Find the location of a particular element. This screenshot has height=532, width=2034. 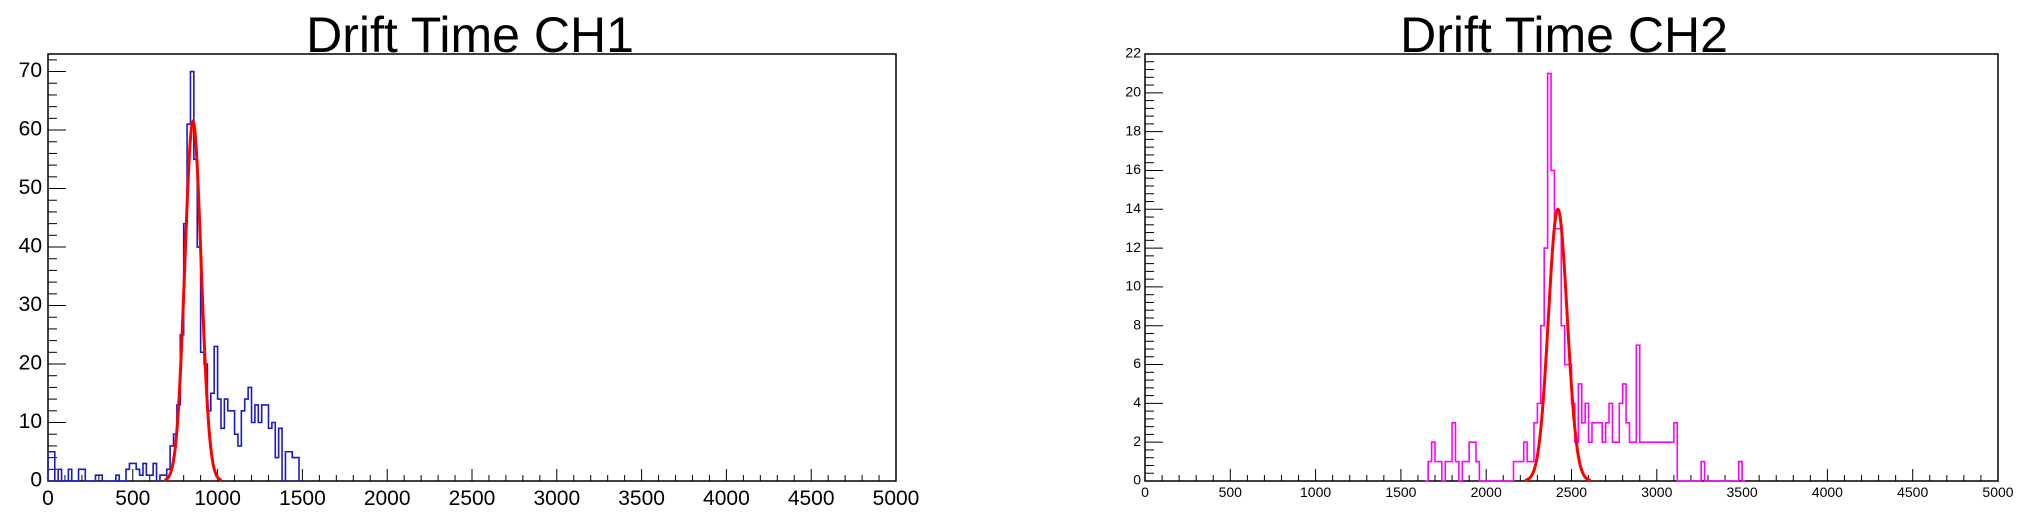

y-tick-label: 14 is located at coordinates (1133, 208).